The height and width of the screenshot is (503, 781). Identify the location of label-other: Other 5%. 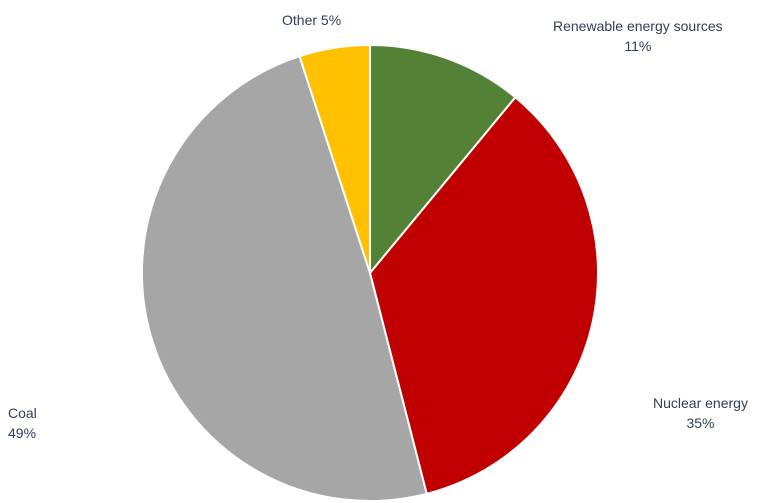
(311, 20).